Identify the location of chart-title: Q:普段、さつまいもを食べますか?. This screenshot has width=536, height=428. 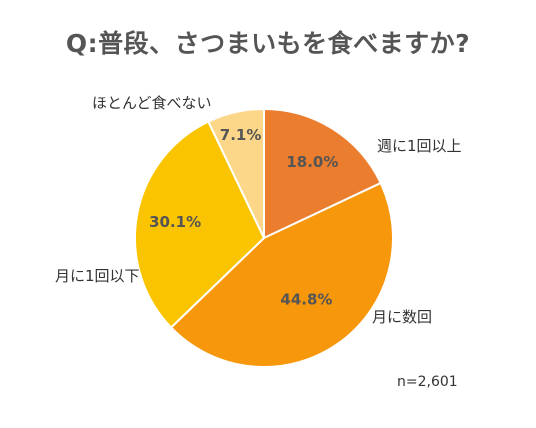
(268, 43).